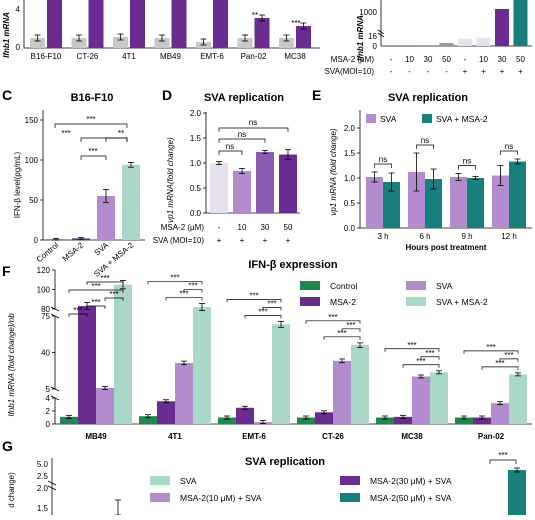 This screenshot has height=520, width=535. Describe the element at coordinates (167, 95) in the screenshot. I see `panel-d-letter: D` at that location.